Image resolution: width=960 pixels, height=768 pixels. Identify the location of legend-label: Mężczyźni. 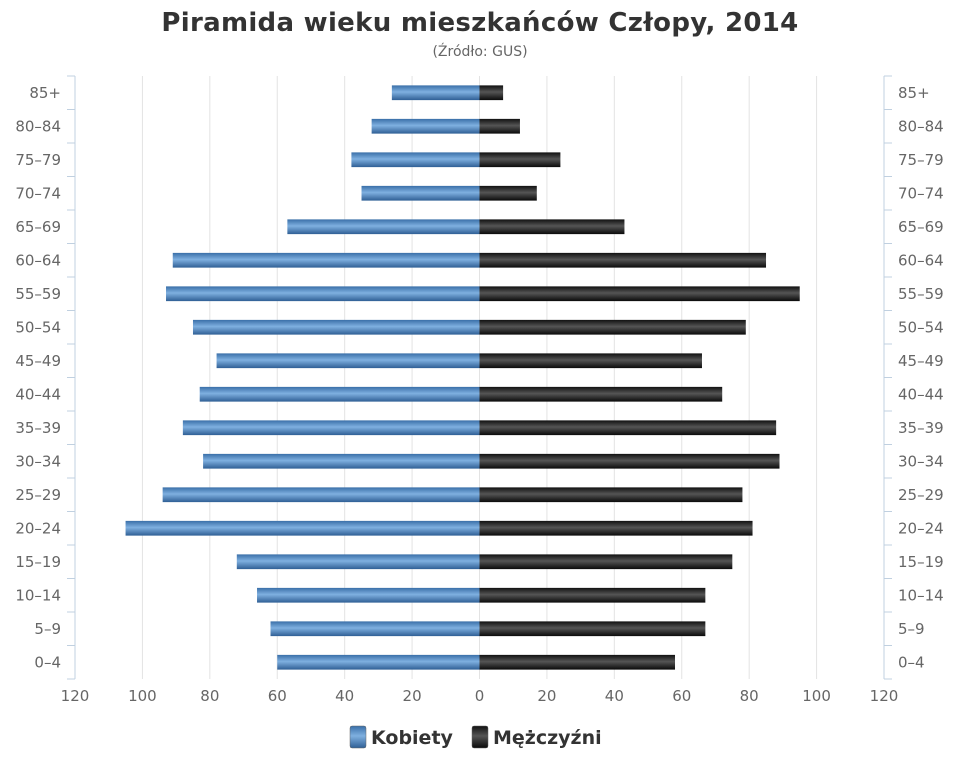
(547, 738).